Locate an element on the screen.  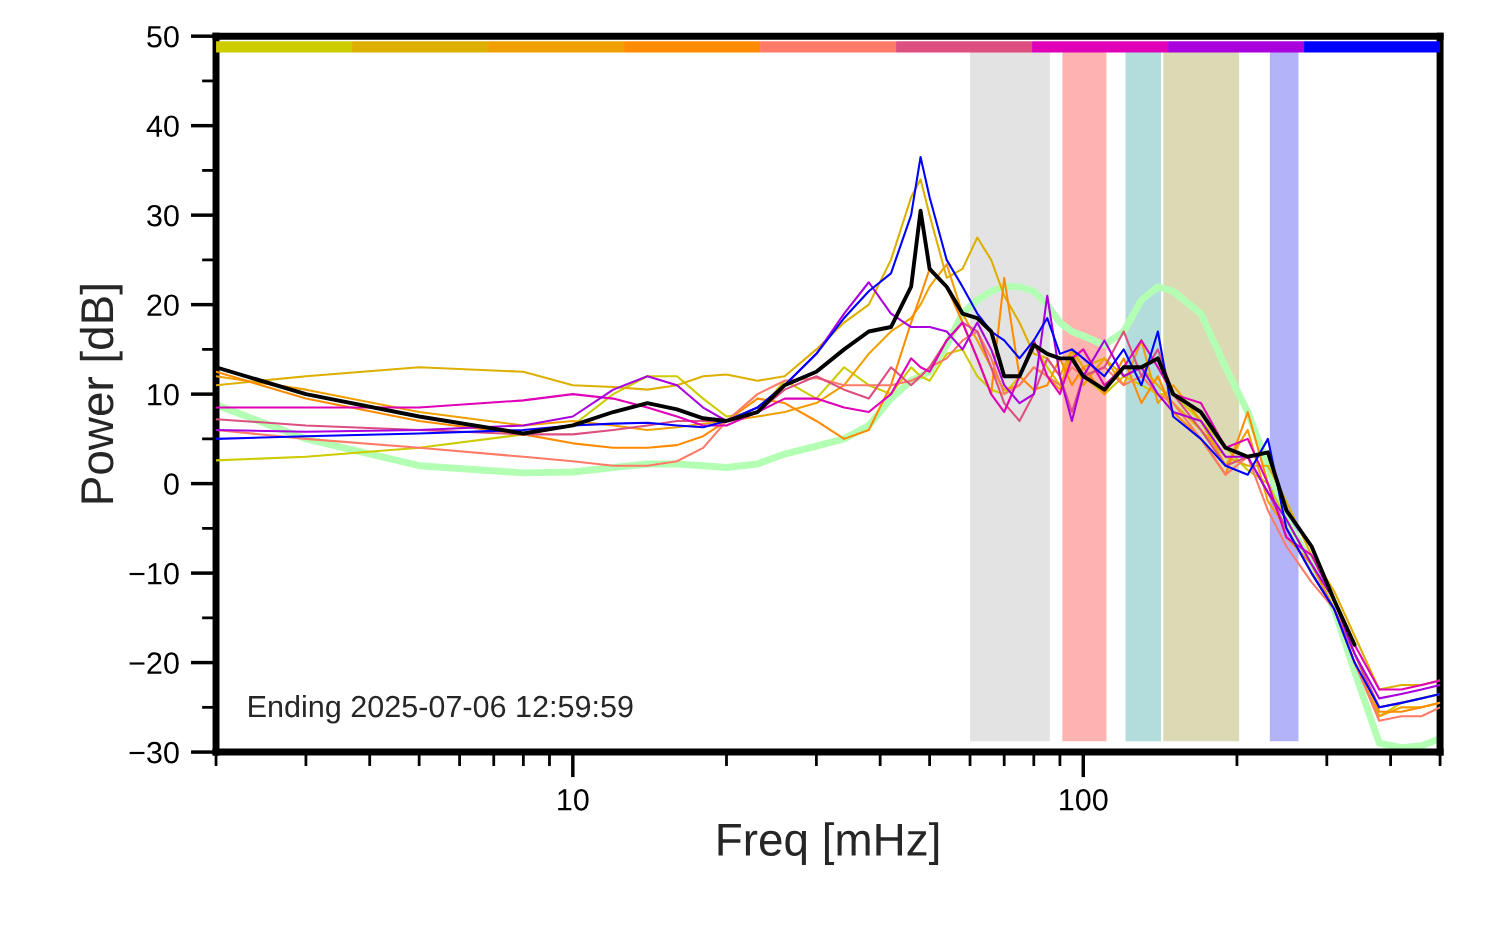
x-tick-label: 100 is located at coordinates (1084, 800).